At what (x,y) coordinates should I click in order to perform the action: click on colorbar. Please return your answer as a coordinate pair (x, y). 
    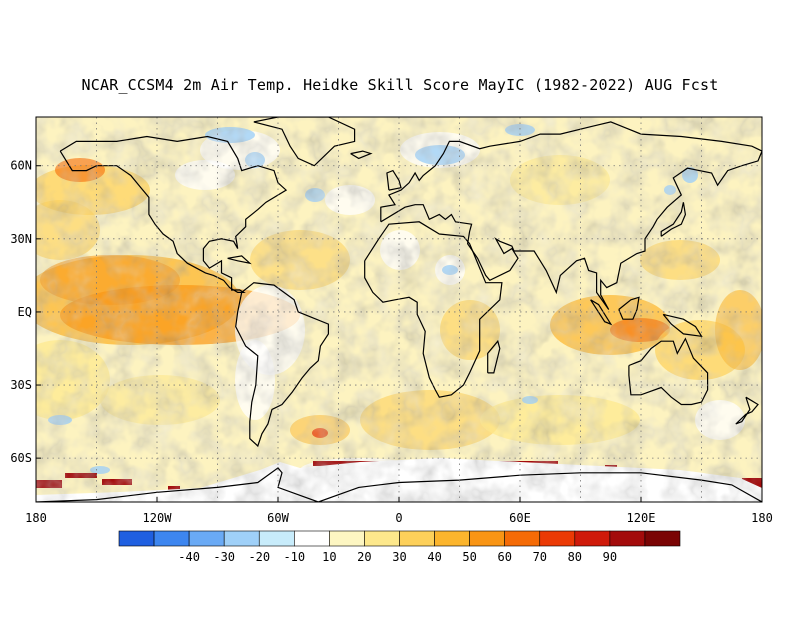
    Looking at the image, I should click on (399, 538).